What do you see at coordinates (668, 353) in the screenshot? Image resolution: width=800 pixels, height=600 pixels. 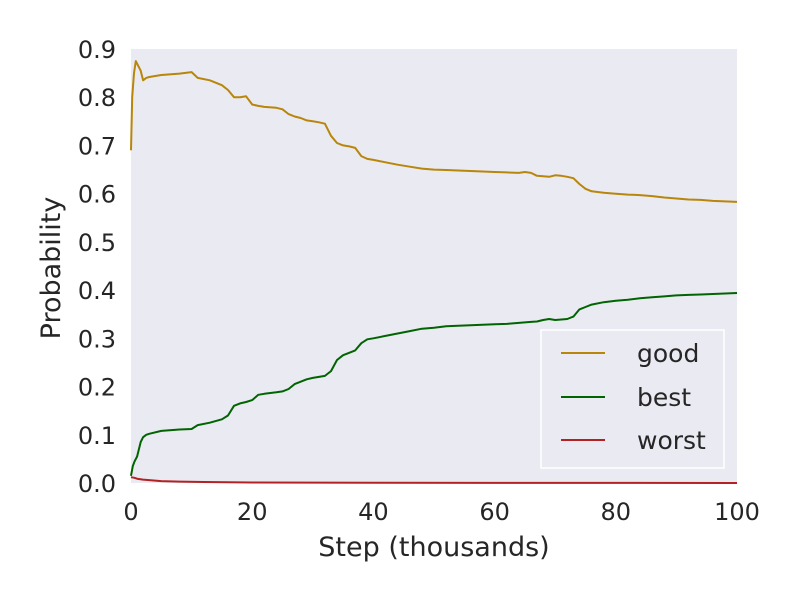 I see `legend-label-good: good` at bounding box center [668, 353].